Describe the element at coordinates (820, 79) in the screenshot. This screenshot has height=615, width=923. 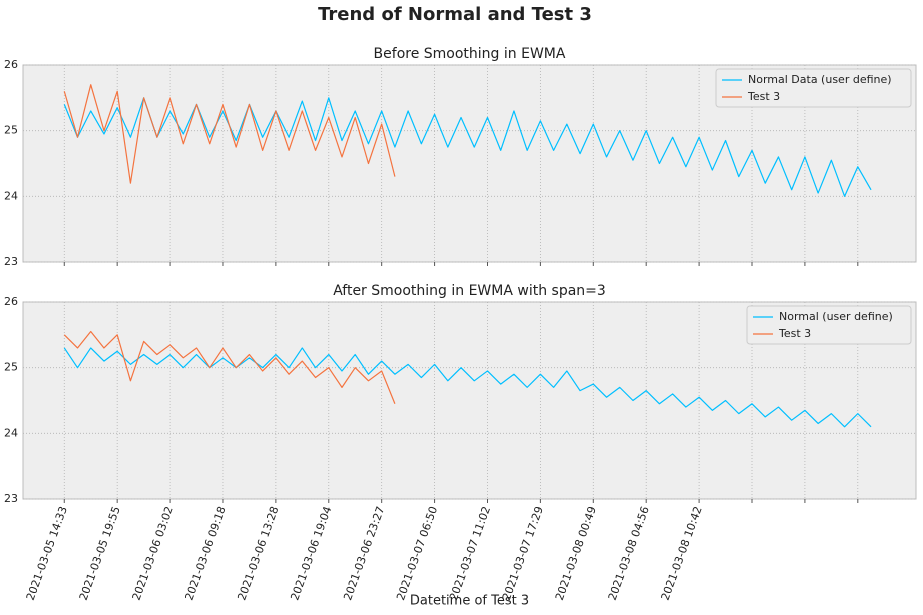
I see `legend-label: Normal Data (user define)` at that location.